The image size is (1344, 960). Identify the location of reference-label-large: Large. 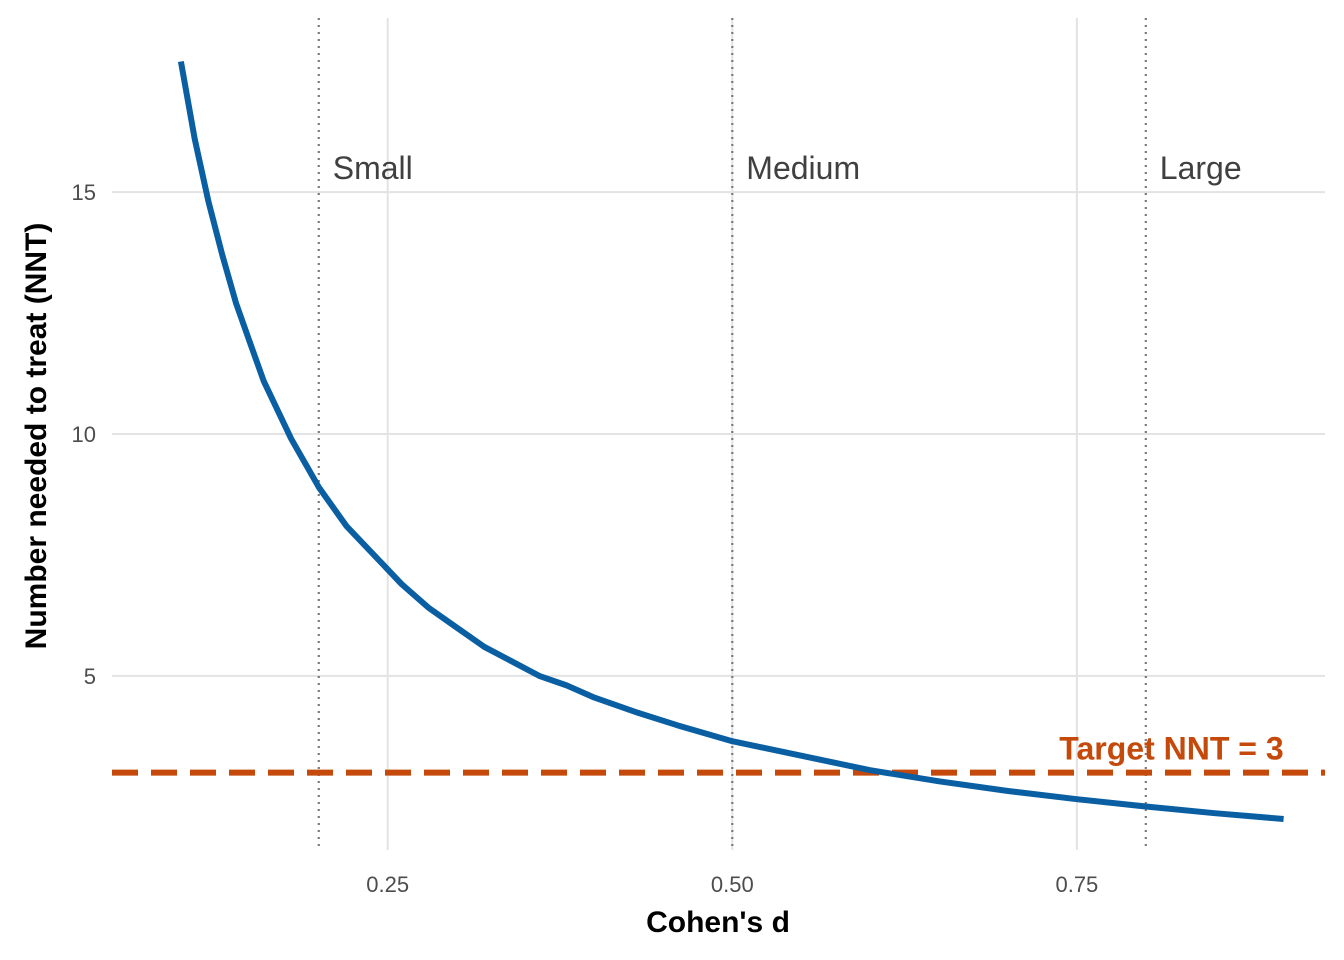
(1201, 168).